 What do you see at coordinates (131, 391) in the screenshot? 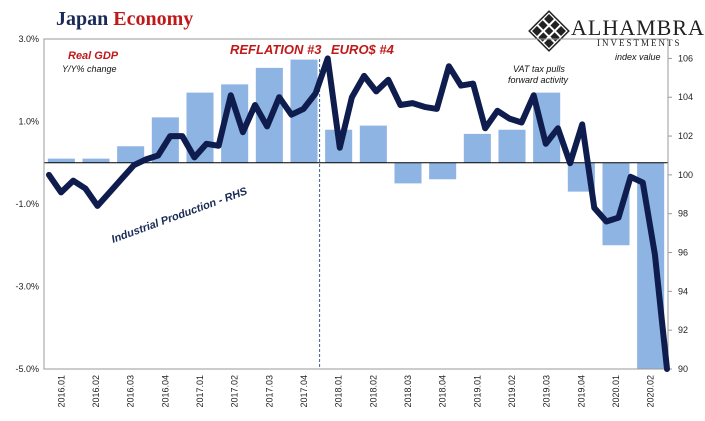
I see `x-tick-label: 2016.03` at bounding box center [131, 391].